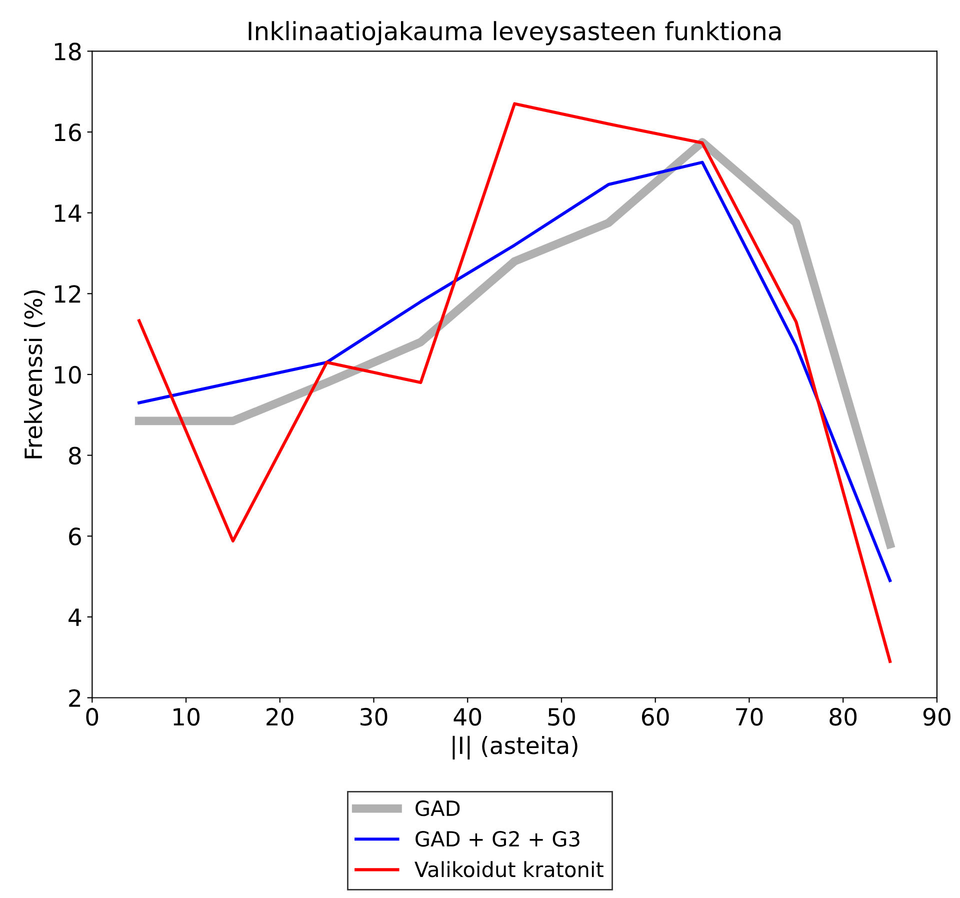  I want to click on x-tick-label: 0, so click(92, 717).